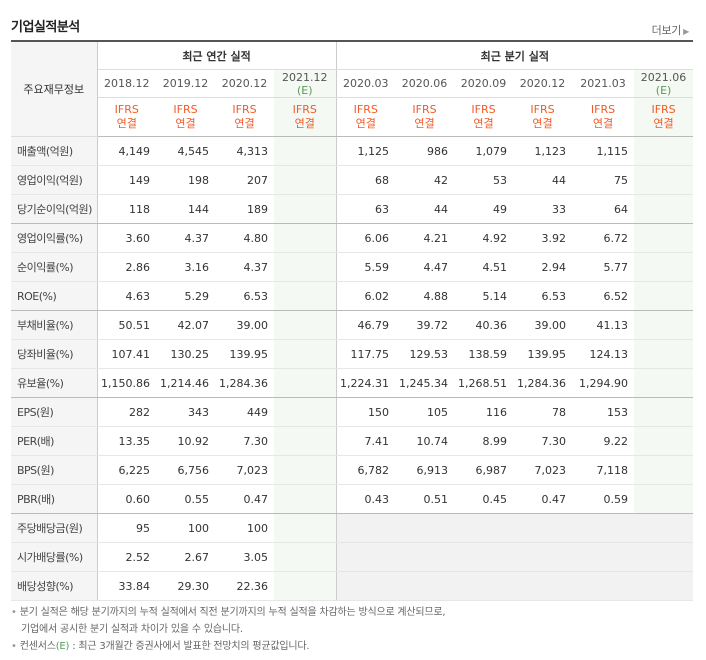 The width and height of the screenshot is (706, 660). I want to click on quarter-cell: 1,115, so click(603, 151).